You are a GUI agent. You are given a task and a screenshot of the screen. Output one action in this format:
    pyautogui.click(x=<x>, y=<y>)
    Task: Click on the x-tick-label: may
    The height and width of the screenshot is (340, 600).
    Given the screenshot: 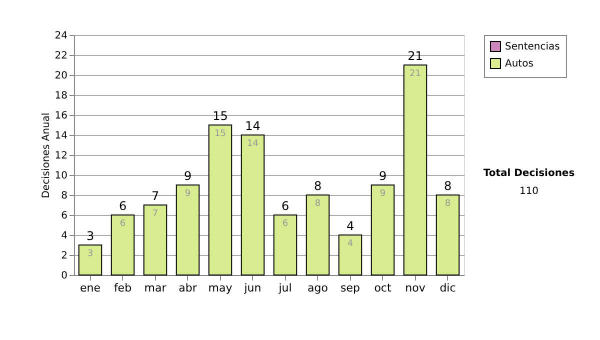 What is the action you would take?
    pyautogui.click(x=220, y=288)
    